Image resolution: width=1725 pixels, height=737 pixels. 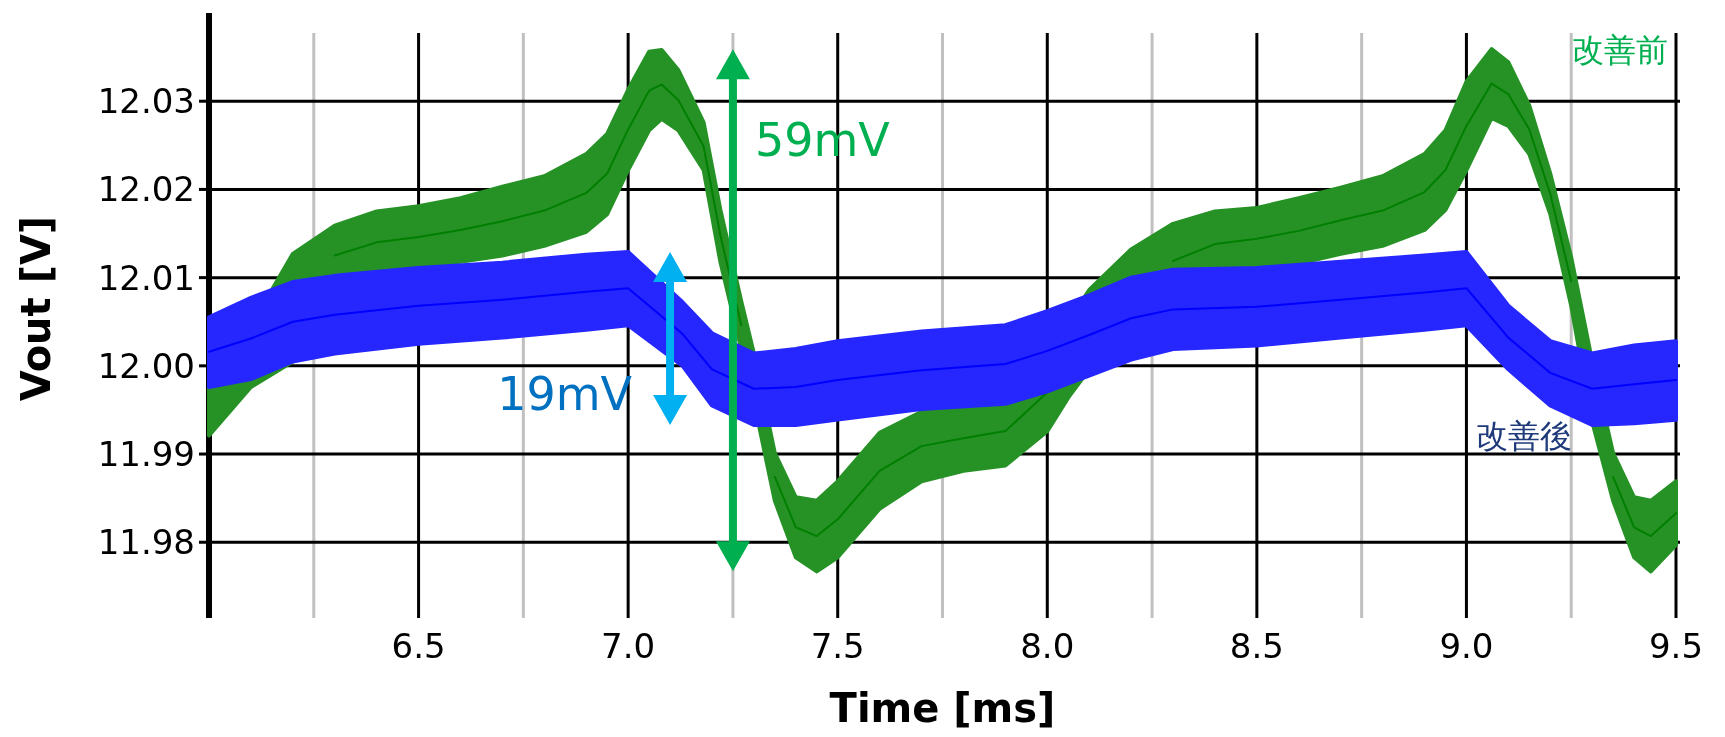 I want to click on x-tick-label: 7.0, so click(x=628, y=646).